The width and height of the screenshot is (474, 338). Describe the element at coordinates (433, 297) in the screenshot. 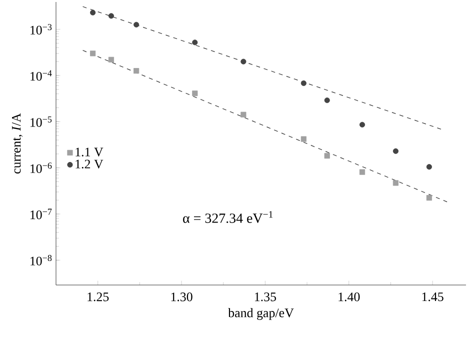

I see `x-tick-label: 1.45` at that location.